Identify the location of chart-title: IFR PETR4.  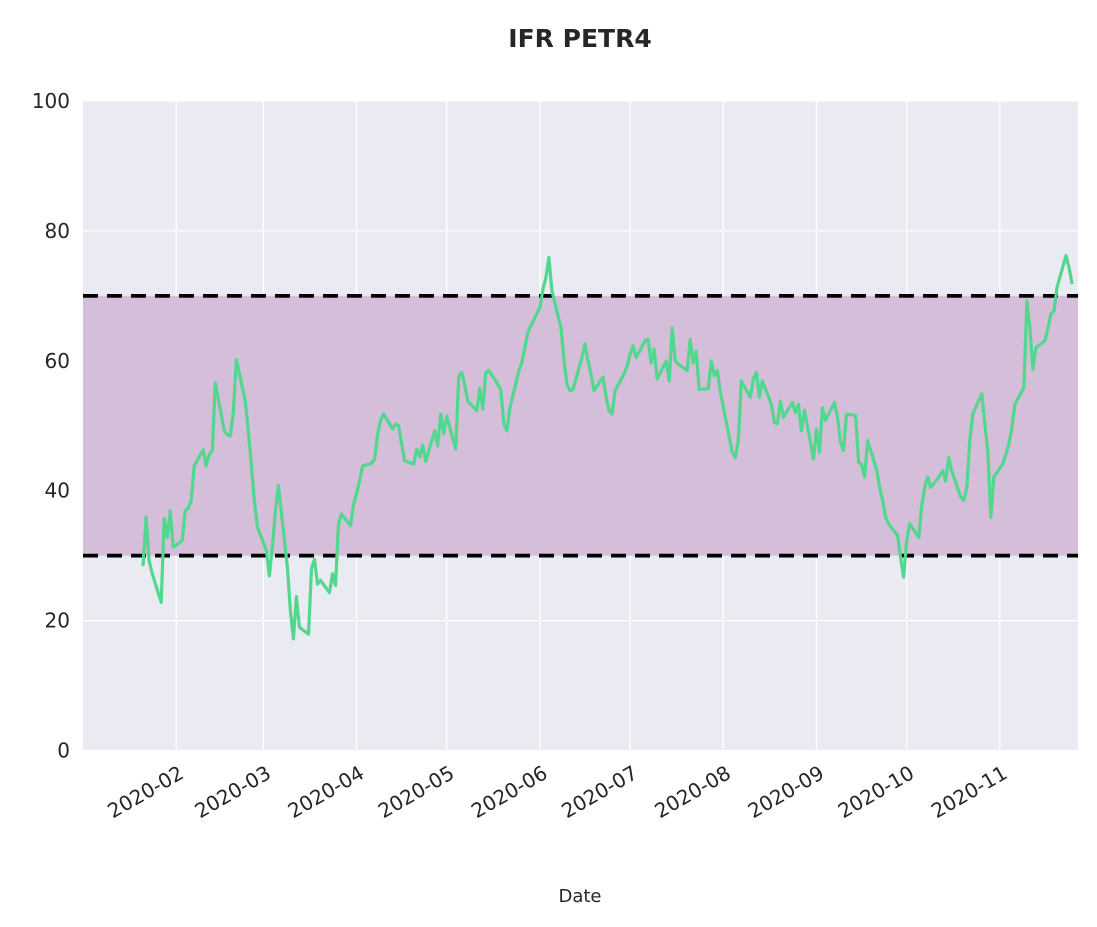
(579, 38).